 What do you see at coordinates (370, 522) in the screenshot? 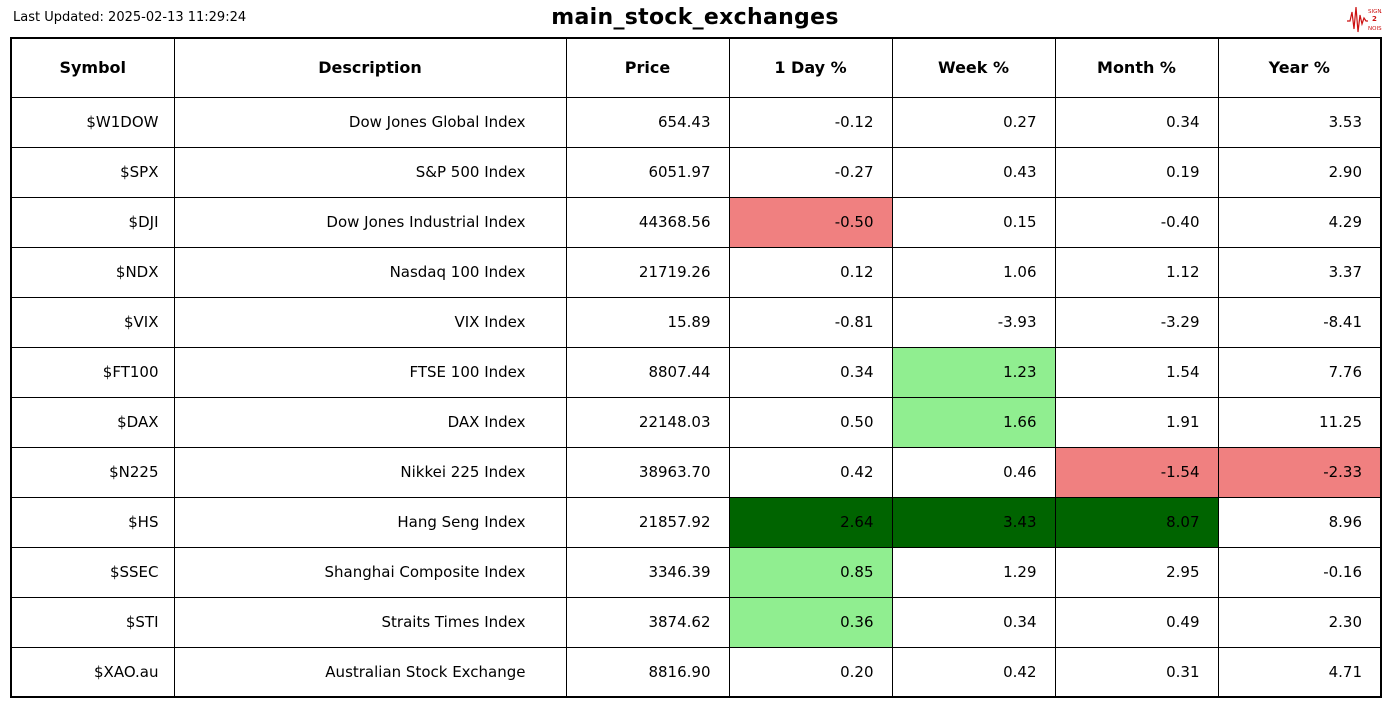
I see `cell-description: Hang Seng Index` at bounding box center [370, 522].